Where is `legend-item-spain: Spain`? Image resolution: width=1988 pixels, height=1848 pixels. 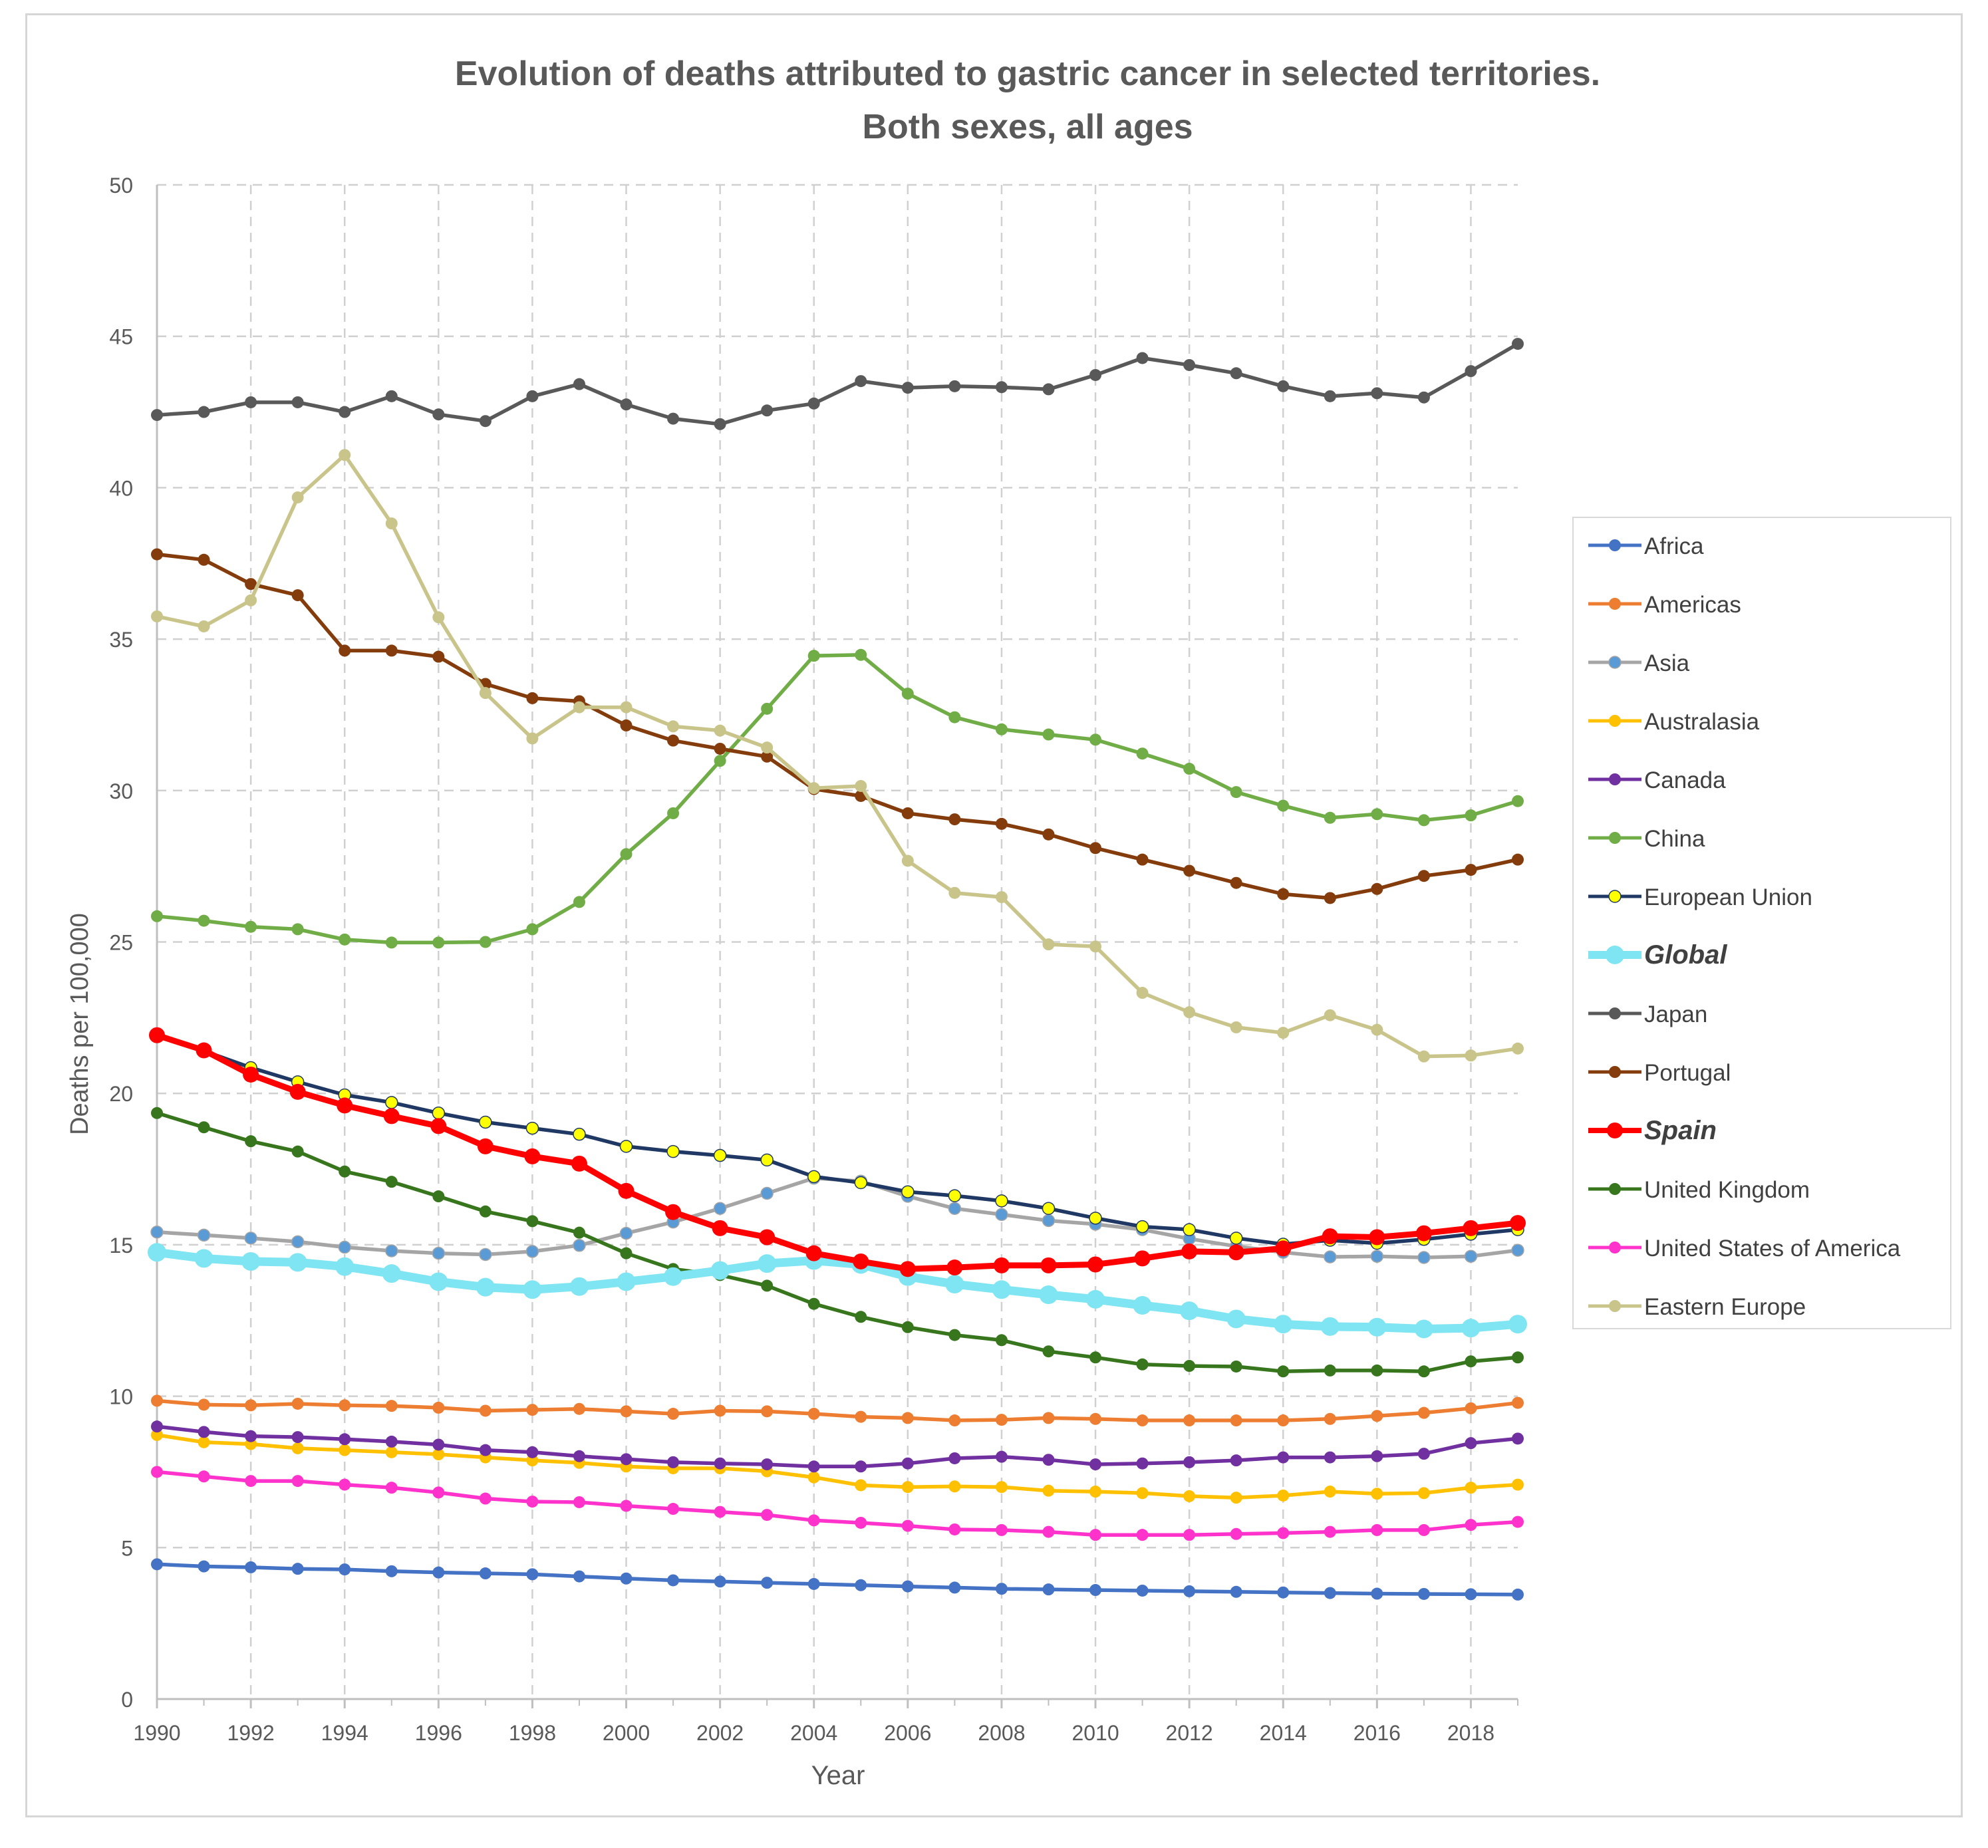
legend-item-spain: Spain is located at coordinates (1652, 1130).